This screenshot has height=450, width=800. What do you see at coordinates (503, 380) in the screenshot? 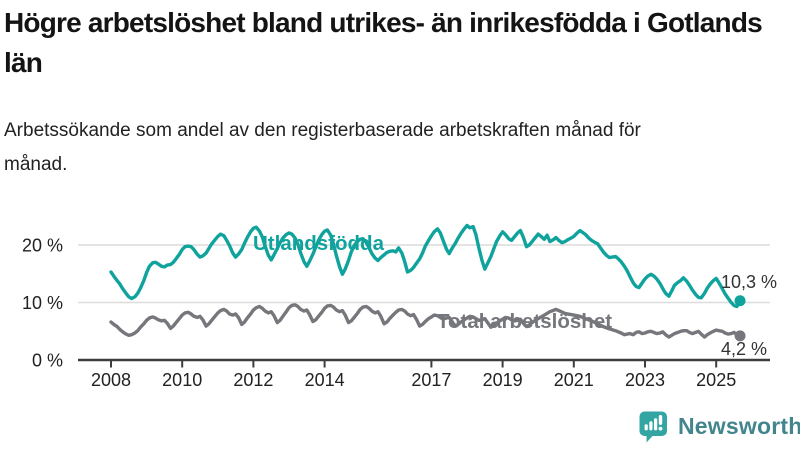
I see `x-tick-label: 2019` at bounding box center [503, 380].